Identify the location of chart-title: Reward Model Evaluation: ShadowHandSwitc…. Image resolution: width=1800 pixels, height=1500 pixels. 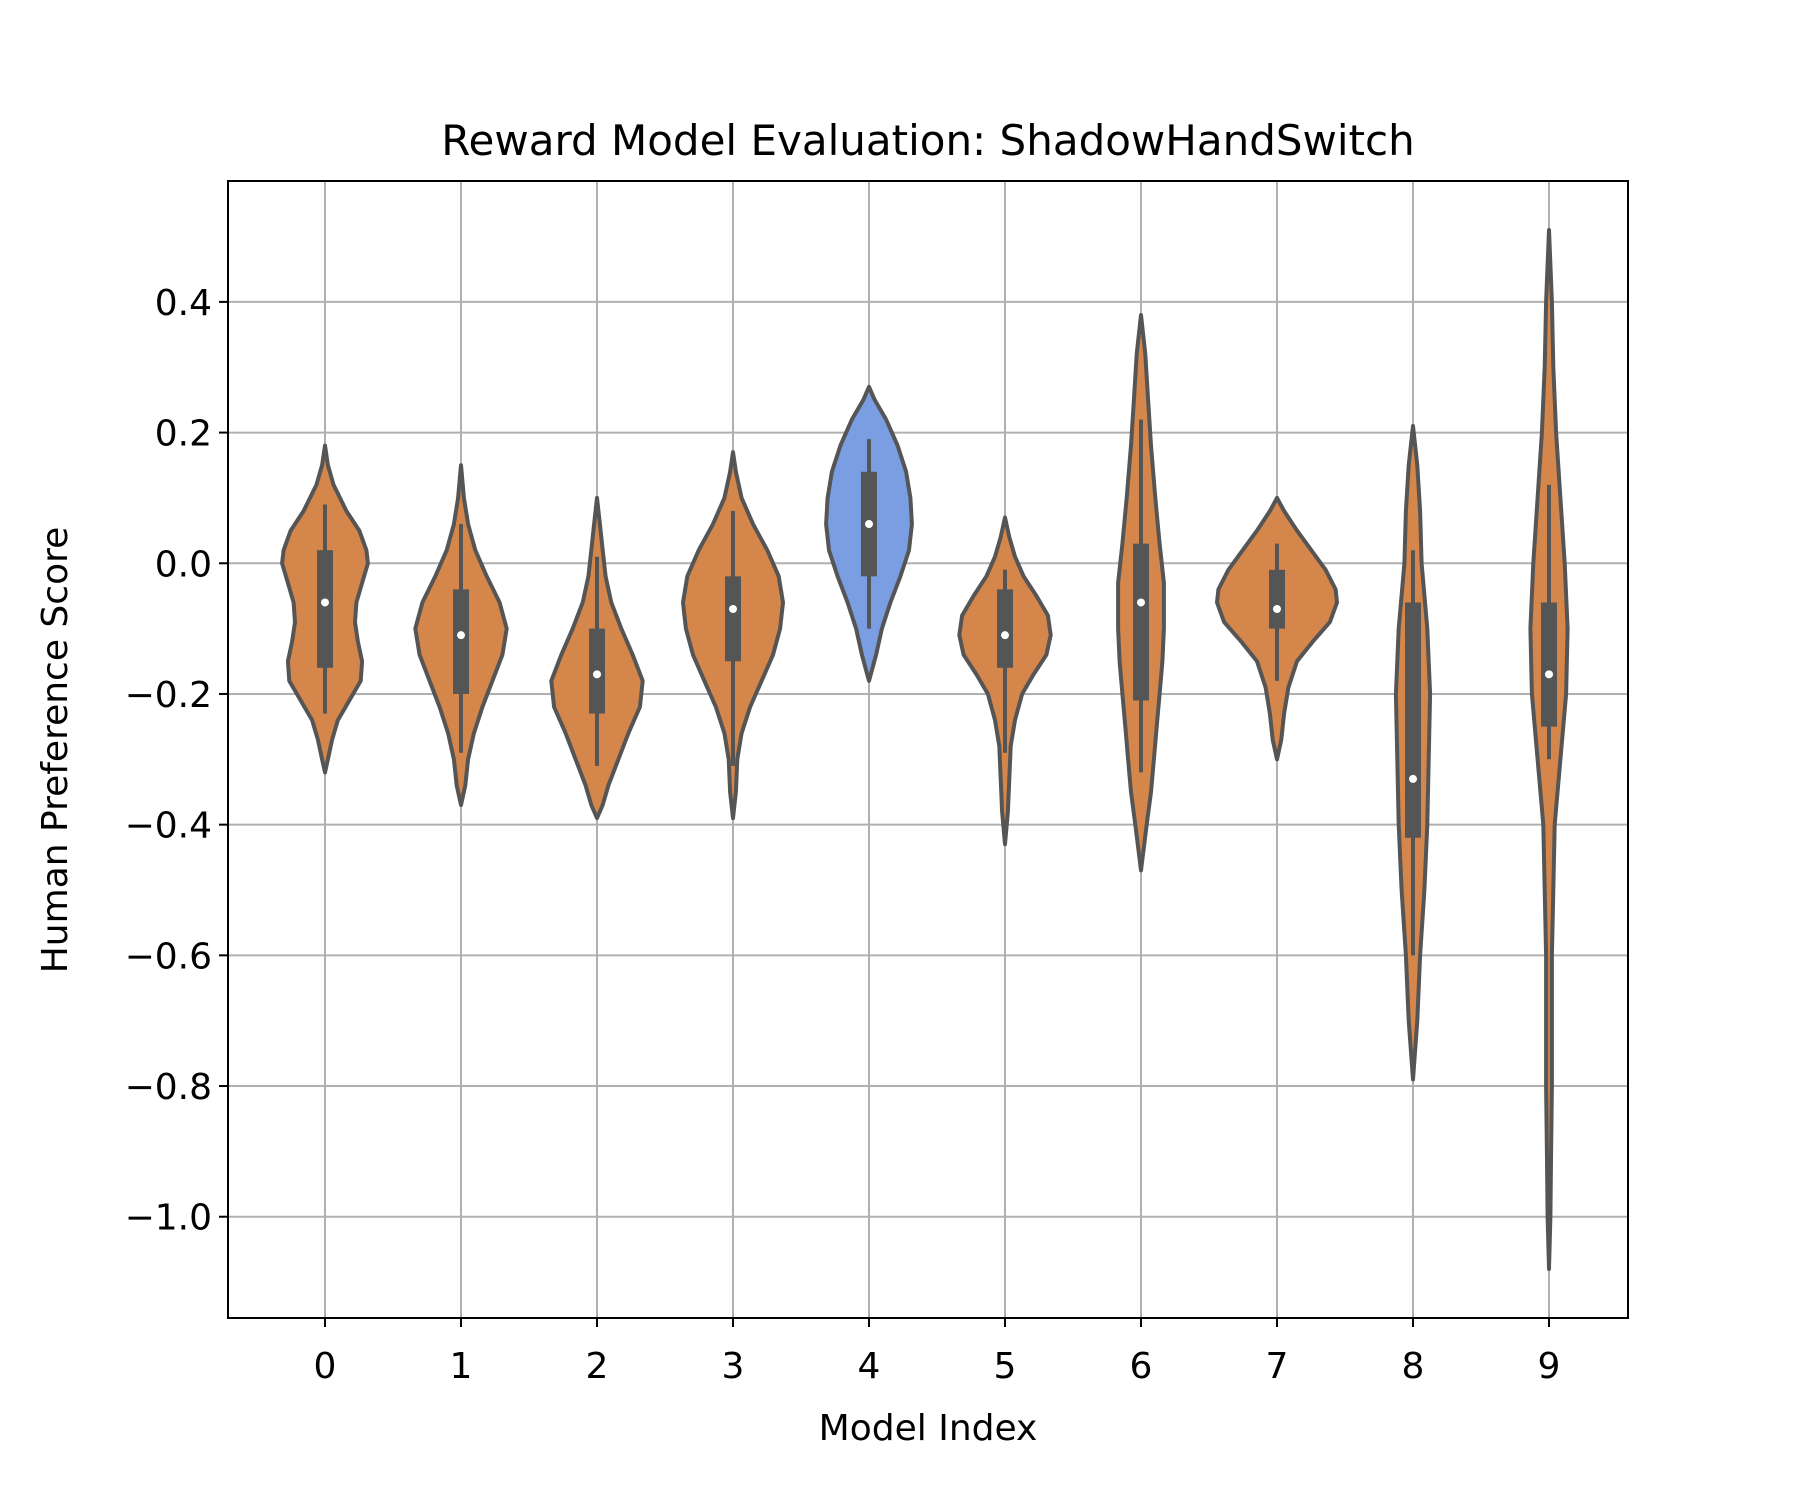
(928, 140).